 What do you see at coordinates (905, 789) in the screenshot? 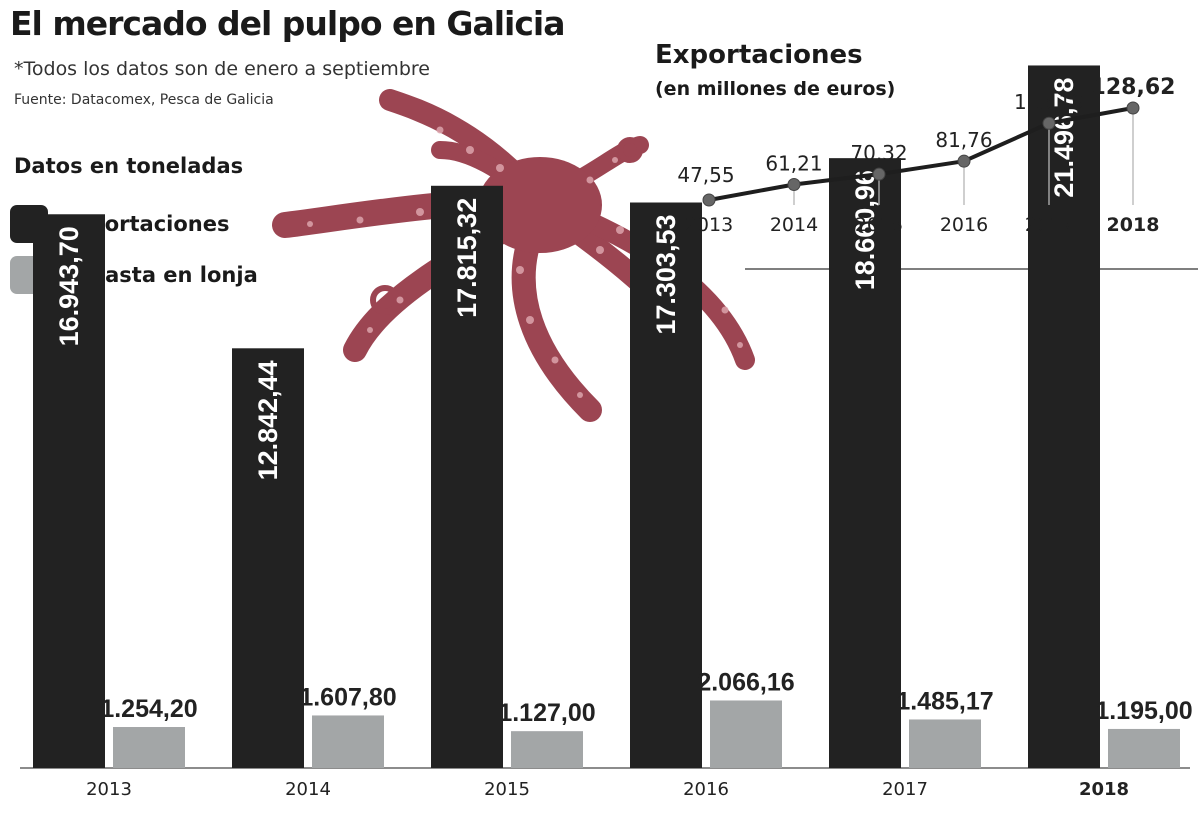
I see `x-tick-2017: 2017` at bounding box center [905, 789].